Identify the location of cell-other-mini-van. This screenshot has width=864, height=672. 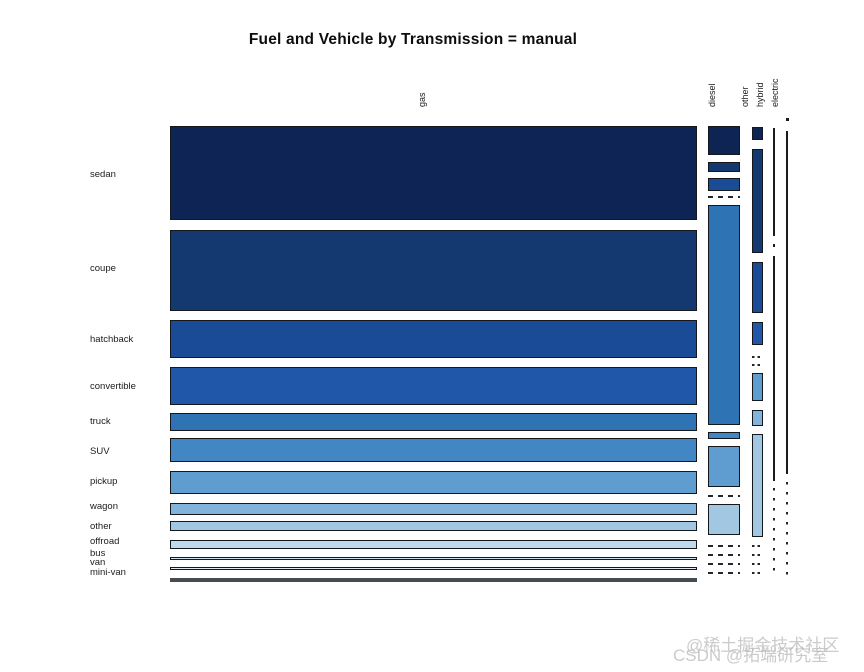
(757, 573).